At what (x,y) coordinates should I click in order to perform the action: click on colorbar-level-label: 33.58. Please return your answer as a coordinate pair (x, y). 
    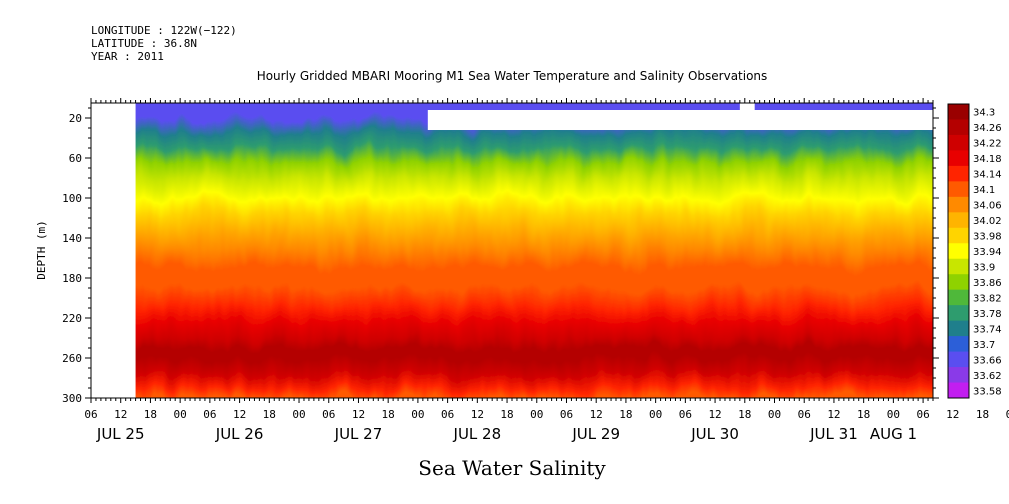
    Looking at the image, I should click on (987, 391).